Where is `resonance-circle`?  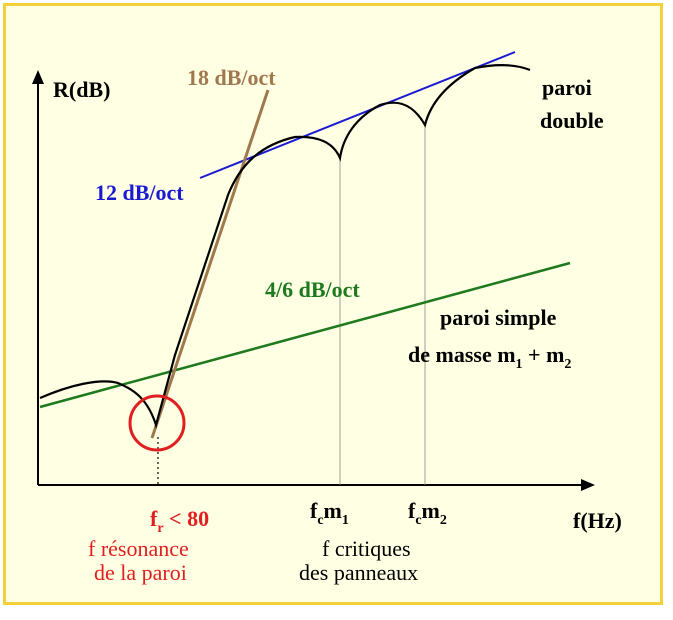 resonance-circle is located at coordinates (157, 423).